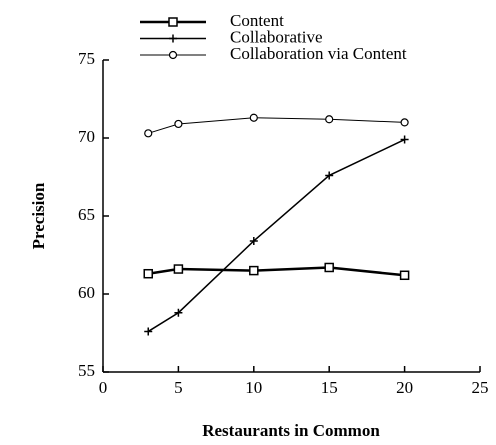 Image resolution: width=496 pixels, height=445 pixels. I want to click on legend-label: Collaboration via Content, so click(318, 53).